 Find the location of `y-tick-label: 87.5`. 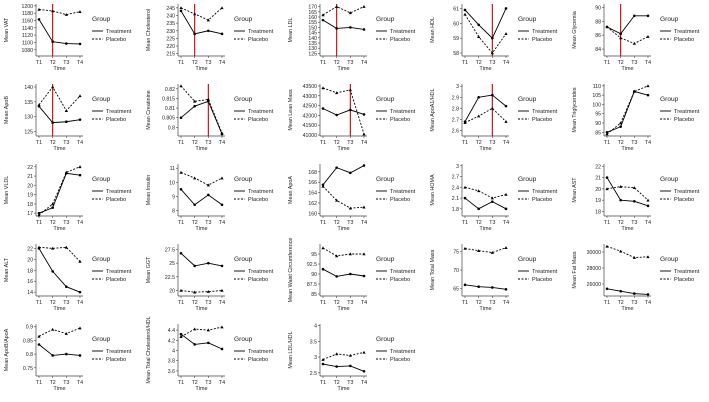

y-tick-label: 87.5 is located at coordinates (312, 285).